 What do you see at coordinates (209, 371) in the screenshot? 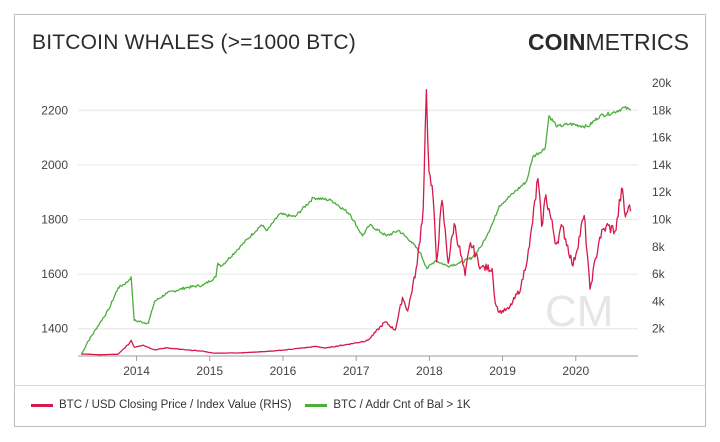
I see `x-tick-label-2015: 2015` at bounding box center [209, 371].